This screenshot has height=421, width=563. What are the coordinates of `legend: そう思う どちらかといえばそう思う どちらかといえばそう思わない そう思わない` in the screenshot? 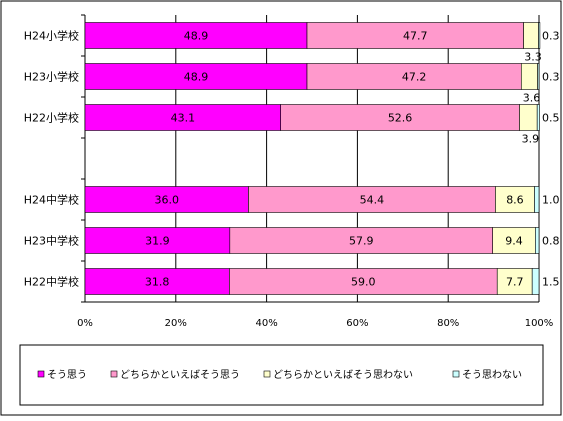 It's located at (279, 375).